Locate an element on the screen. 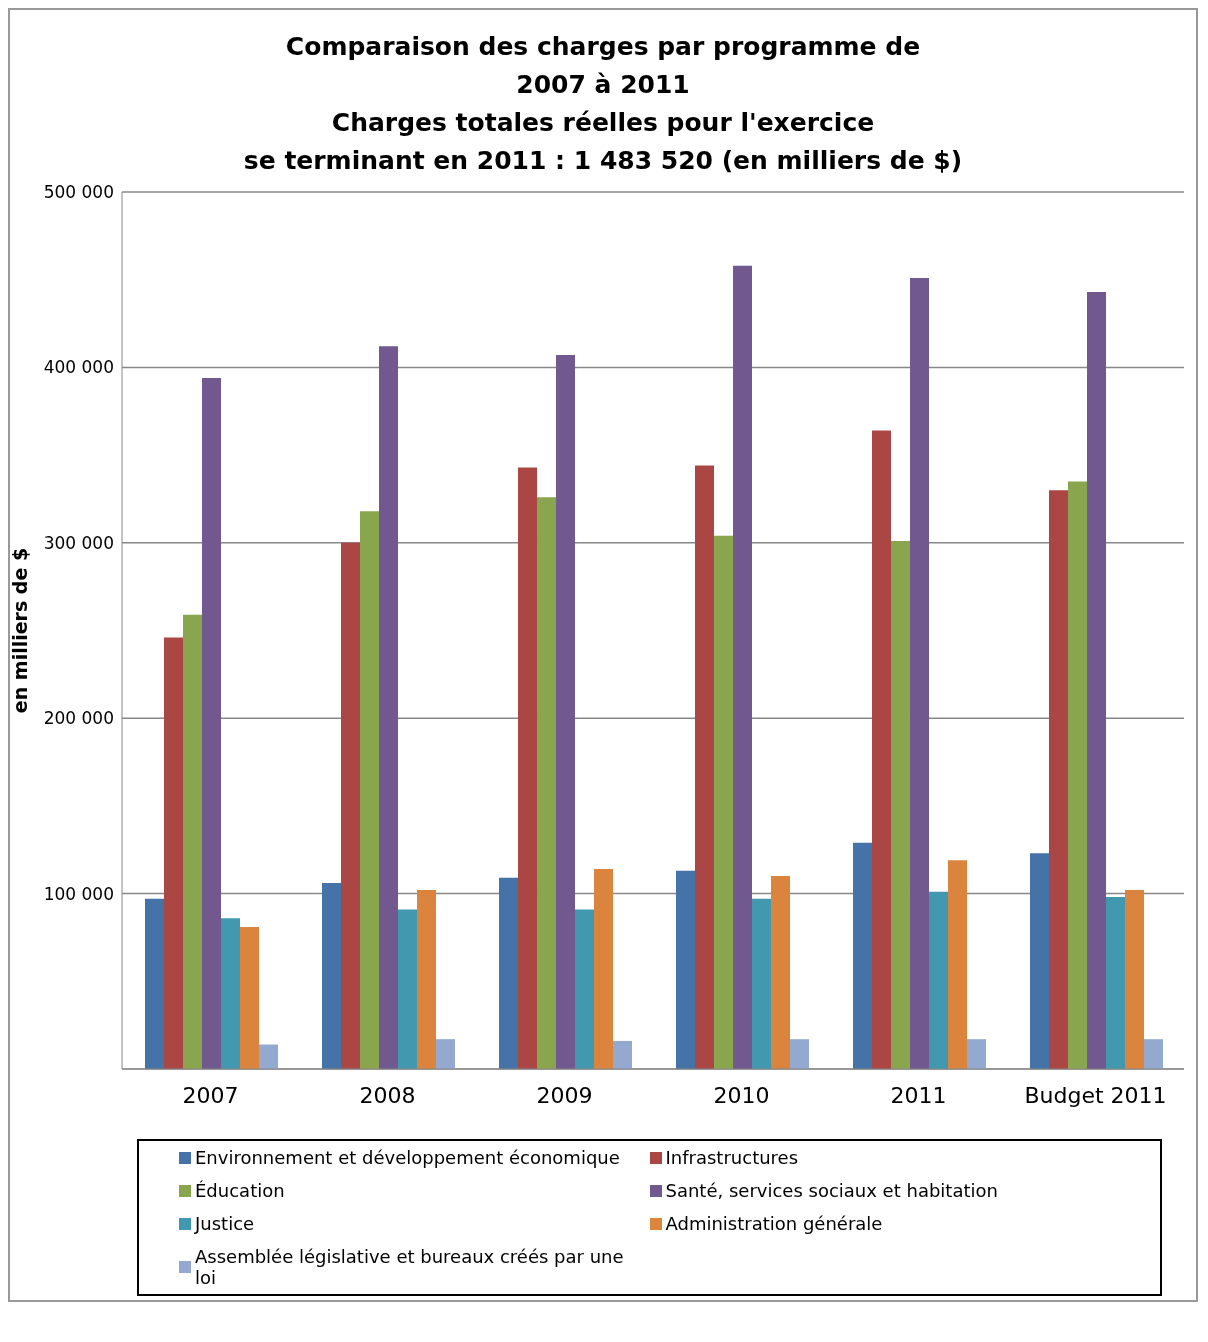  y-axis-title: en milliers de $ is located at coordinates (19, 630).